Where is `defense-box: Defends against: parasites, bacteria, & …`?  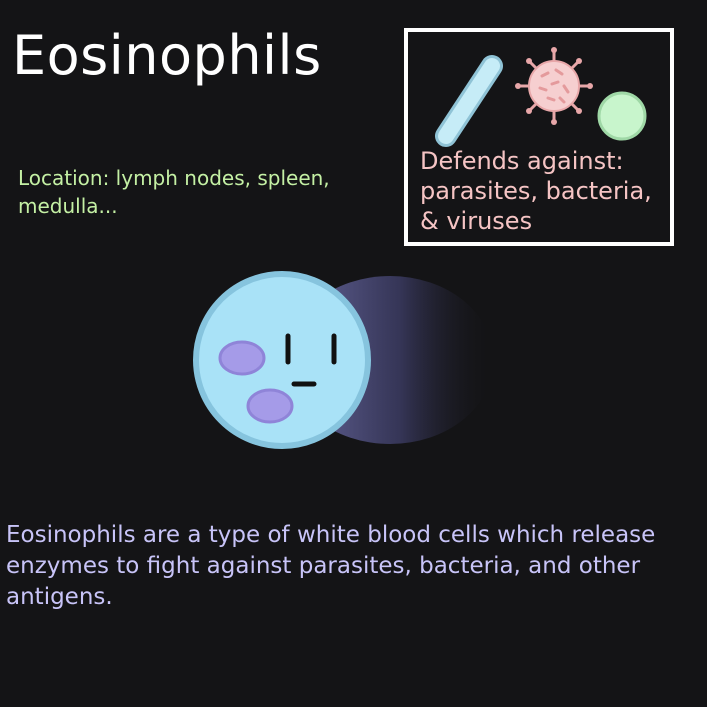
defense-box: Defends against: parasites, bacteria, & … is located at coordinates (539, 137).